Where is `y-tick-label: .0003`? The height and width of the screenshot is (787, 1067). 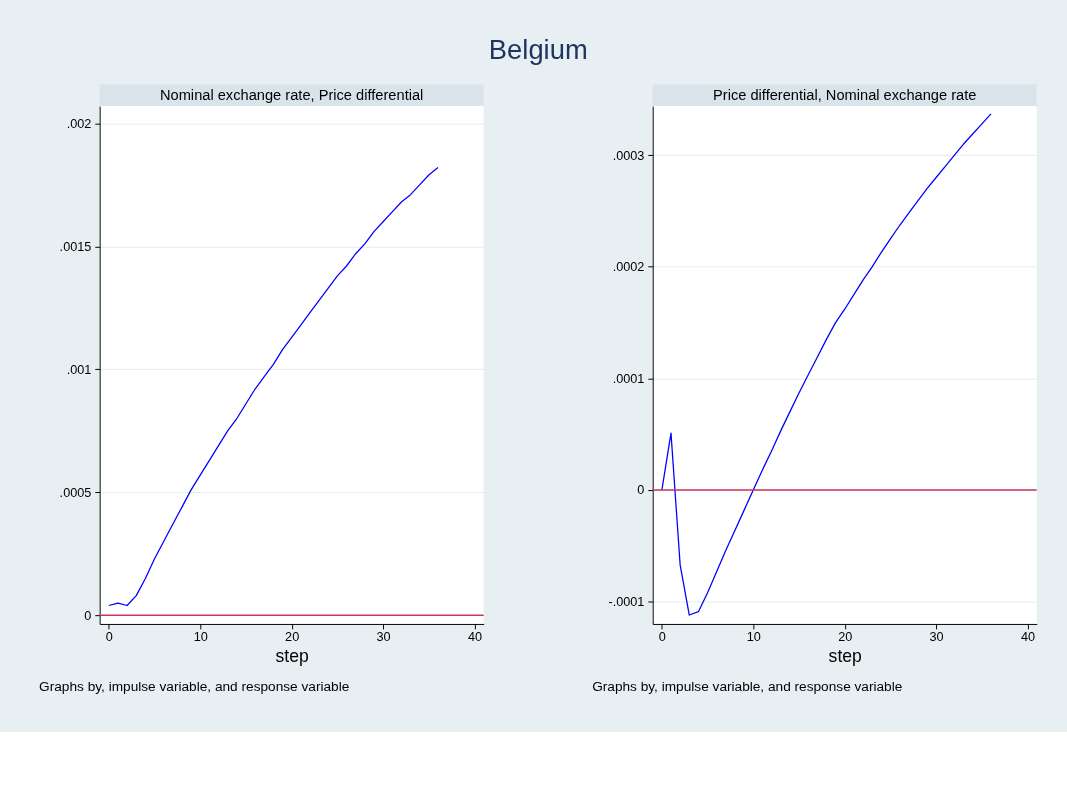
y-tick-label: .0003 is located at coordinates (628, 155).